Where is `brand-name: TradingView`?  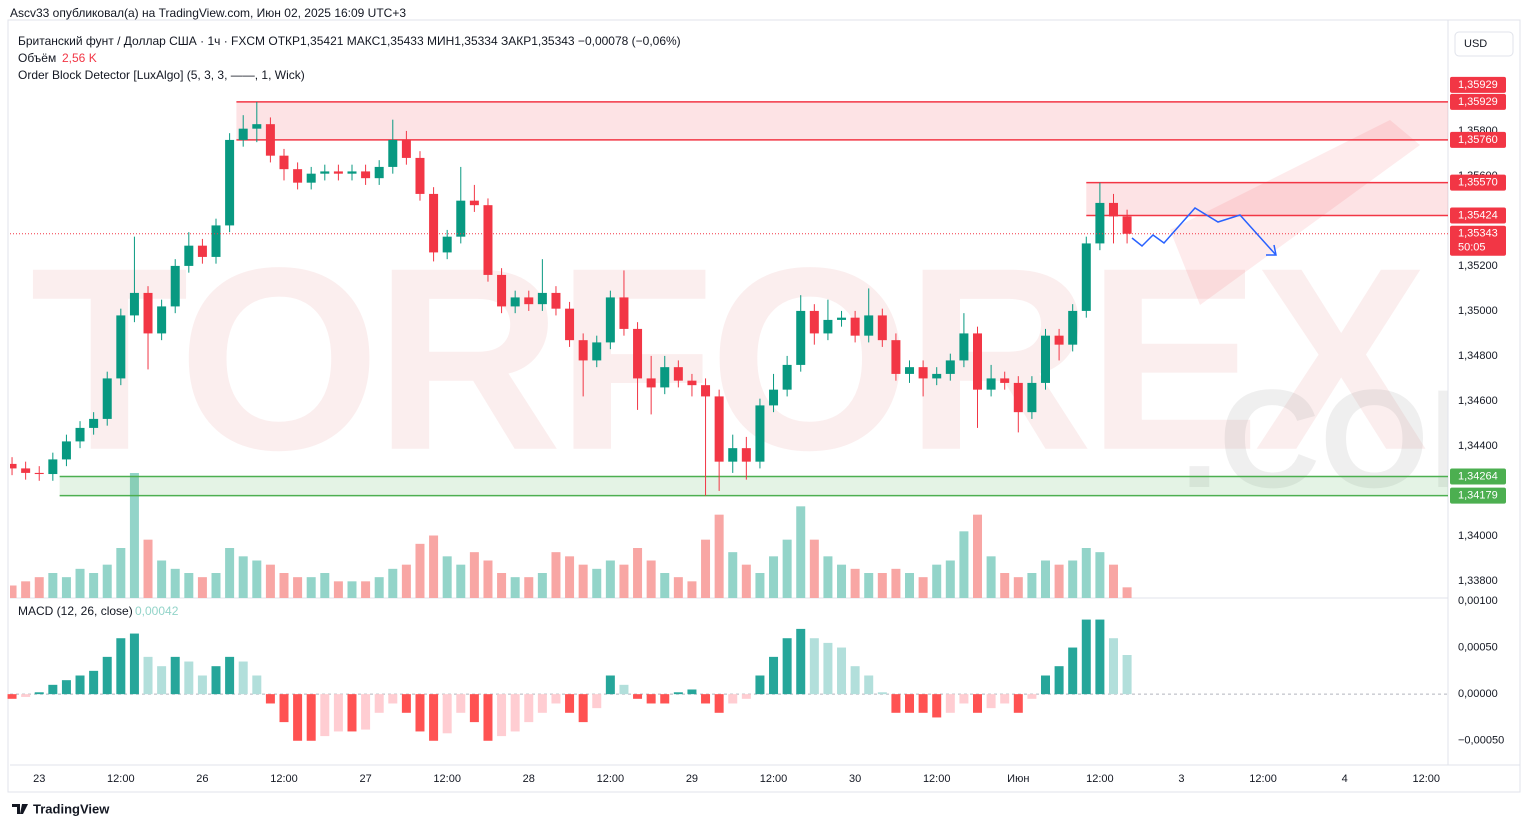 brand-name: TradingView is located at coordinates (71, 808).